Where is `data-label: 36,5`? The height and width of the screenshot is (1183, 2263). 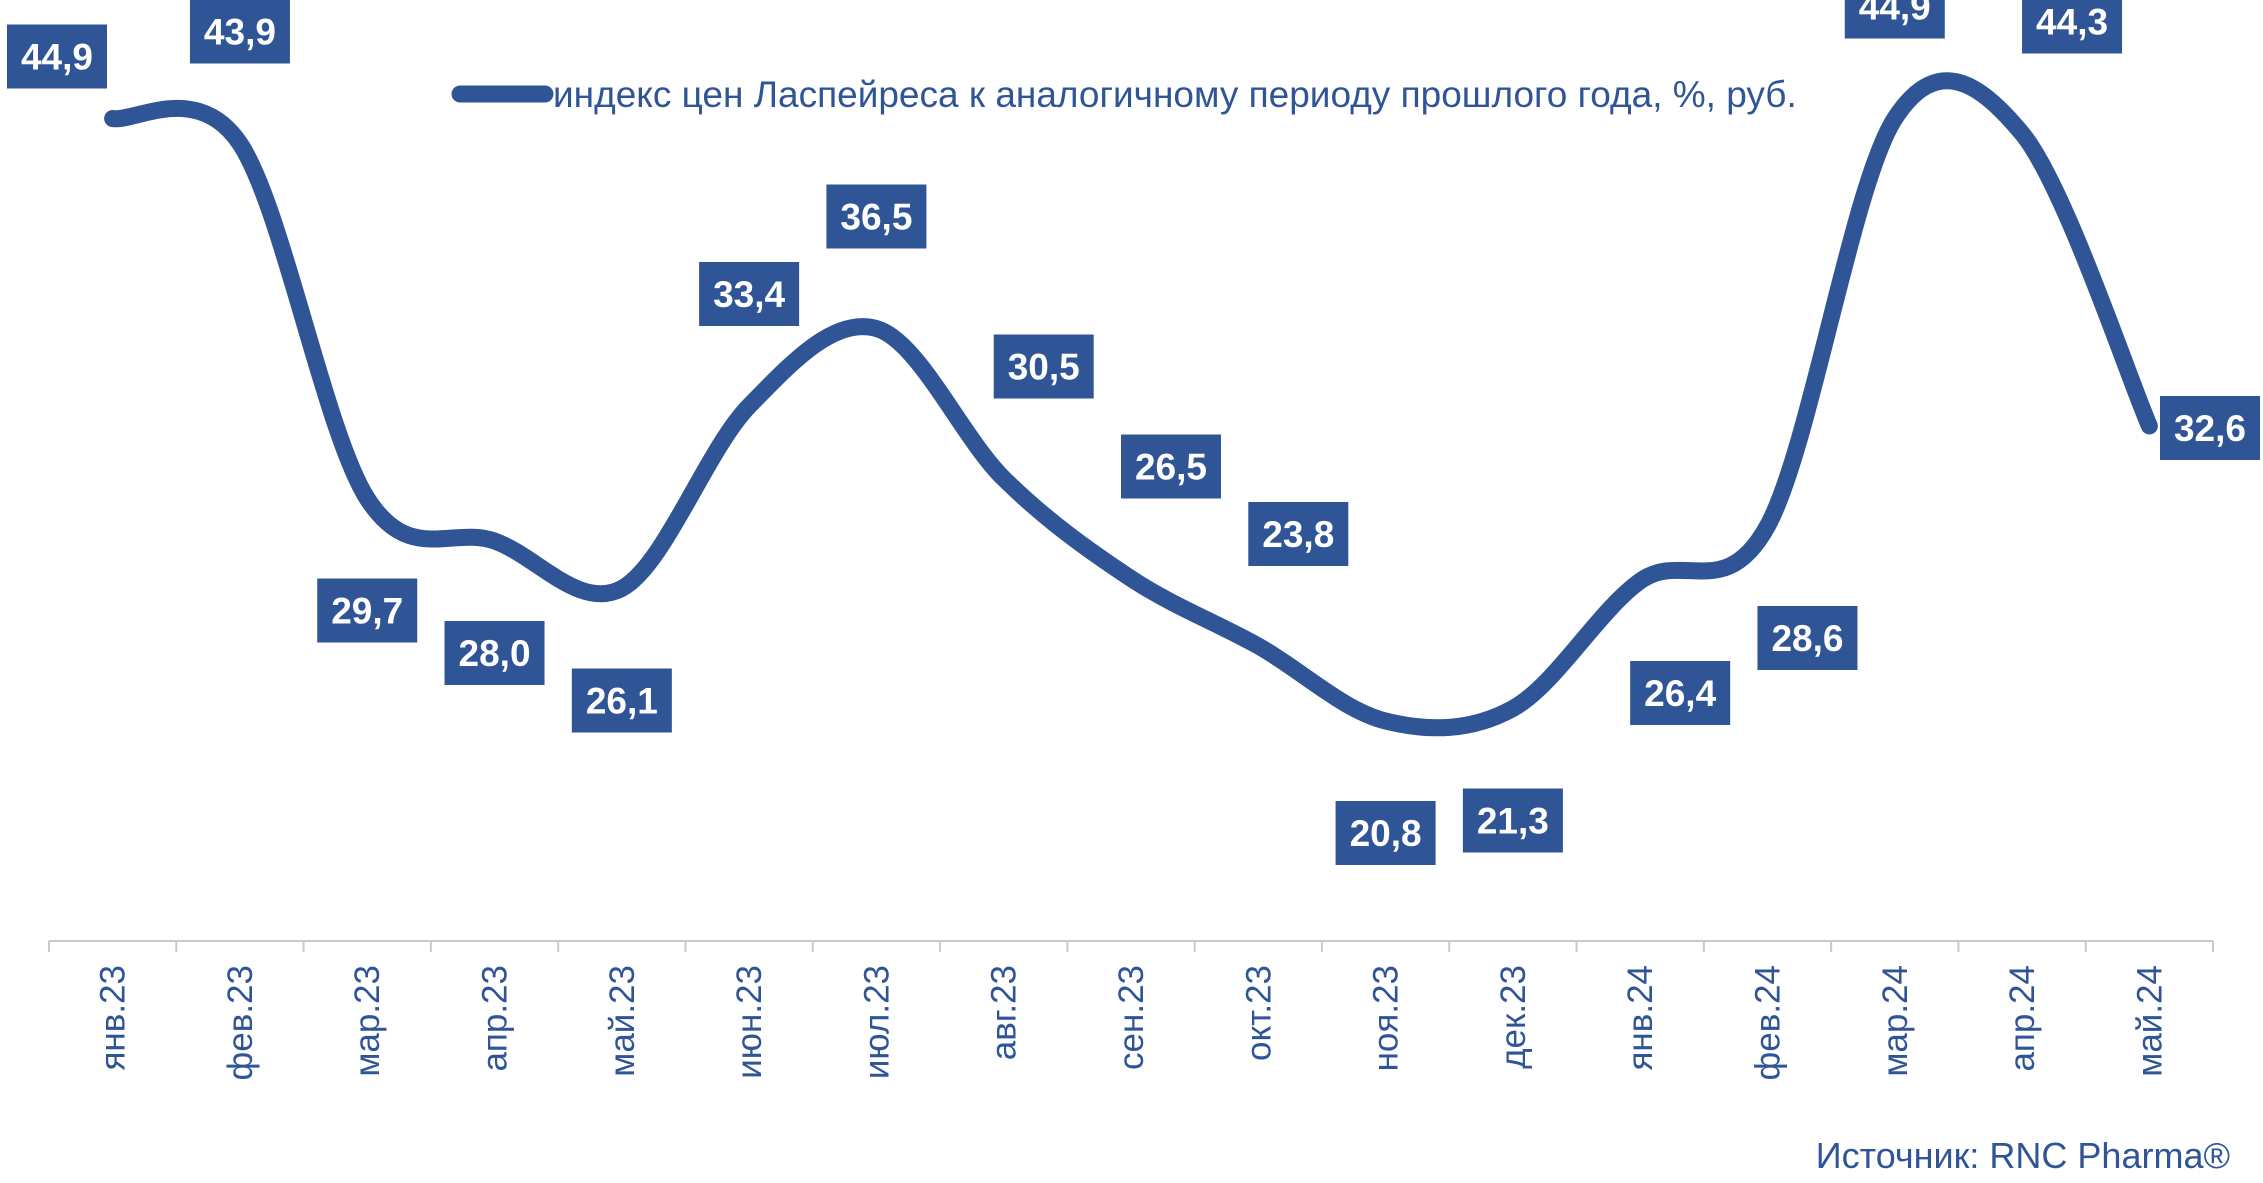
data-label: 36,5 is located at coordinates (876, 216).